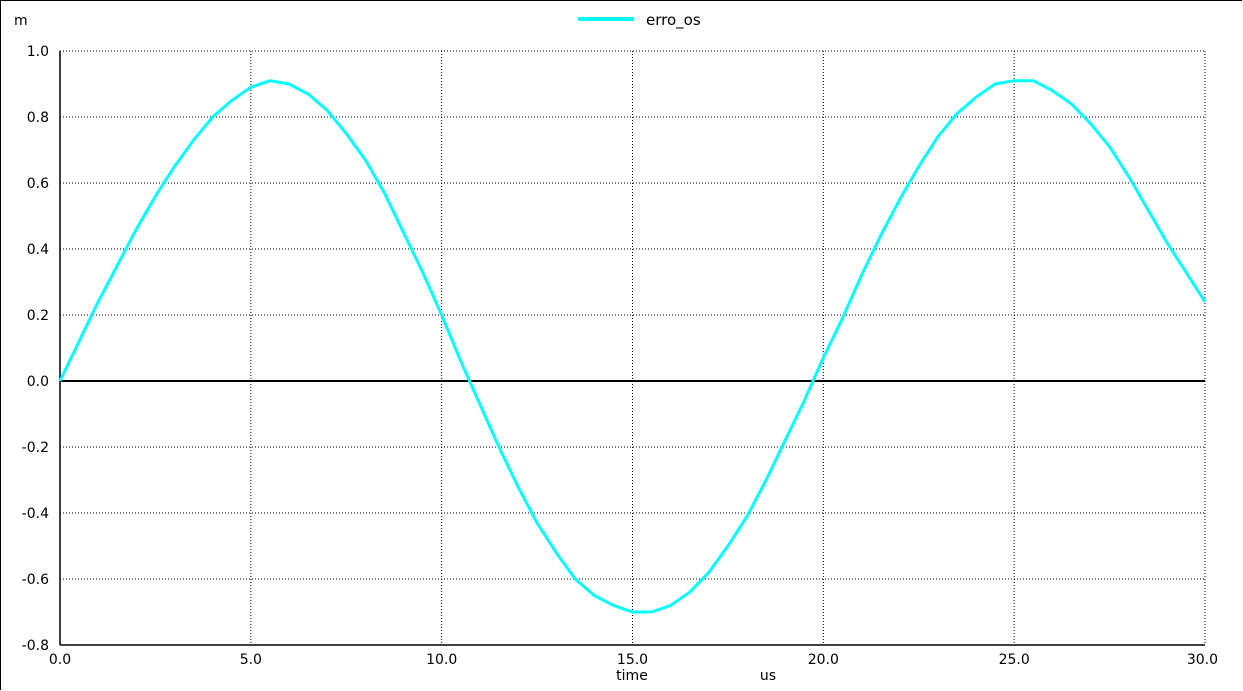  What do you see at coordinates (639, 20) in the screenshot?
I see `legend: erro_os` at bounding box center [639, 20].